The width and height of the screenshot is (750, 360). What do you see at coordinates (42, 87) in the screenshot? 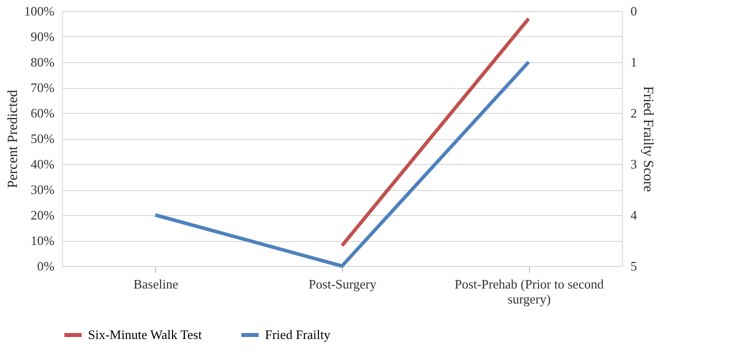
I see `y-tick-label: 70%` at bounding box center [42, 87].